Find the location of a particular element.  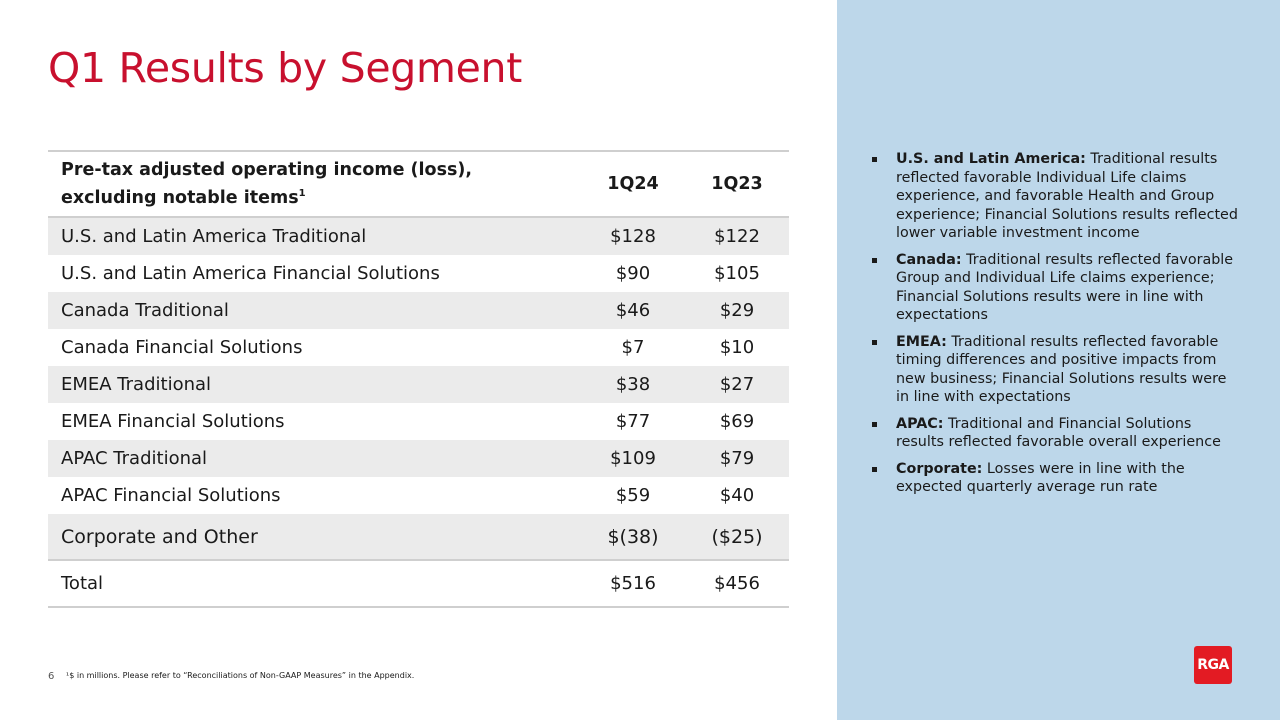

row-label: APAC Traditional is located at coordinates (134, 458).